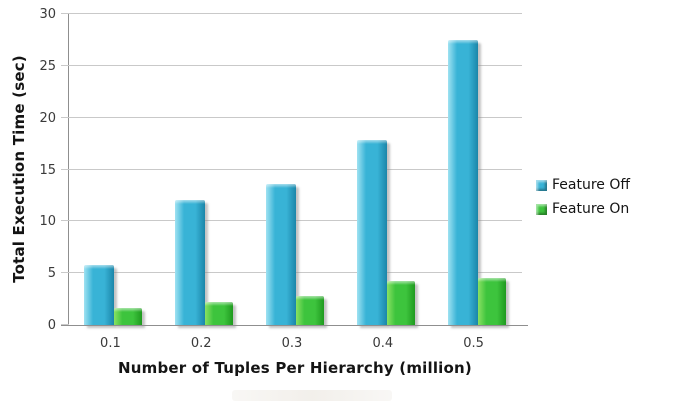 The image size is (681, 408). Describe the element at coordinates (128, 316) in the screenshot. I see `bar-feature-on-0.1` at that location.